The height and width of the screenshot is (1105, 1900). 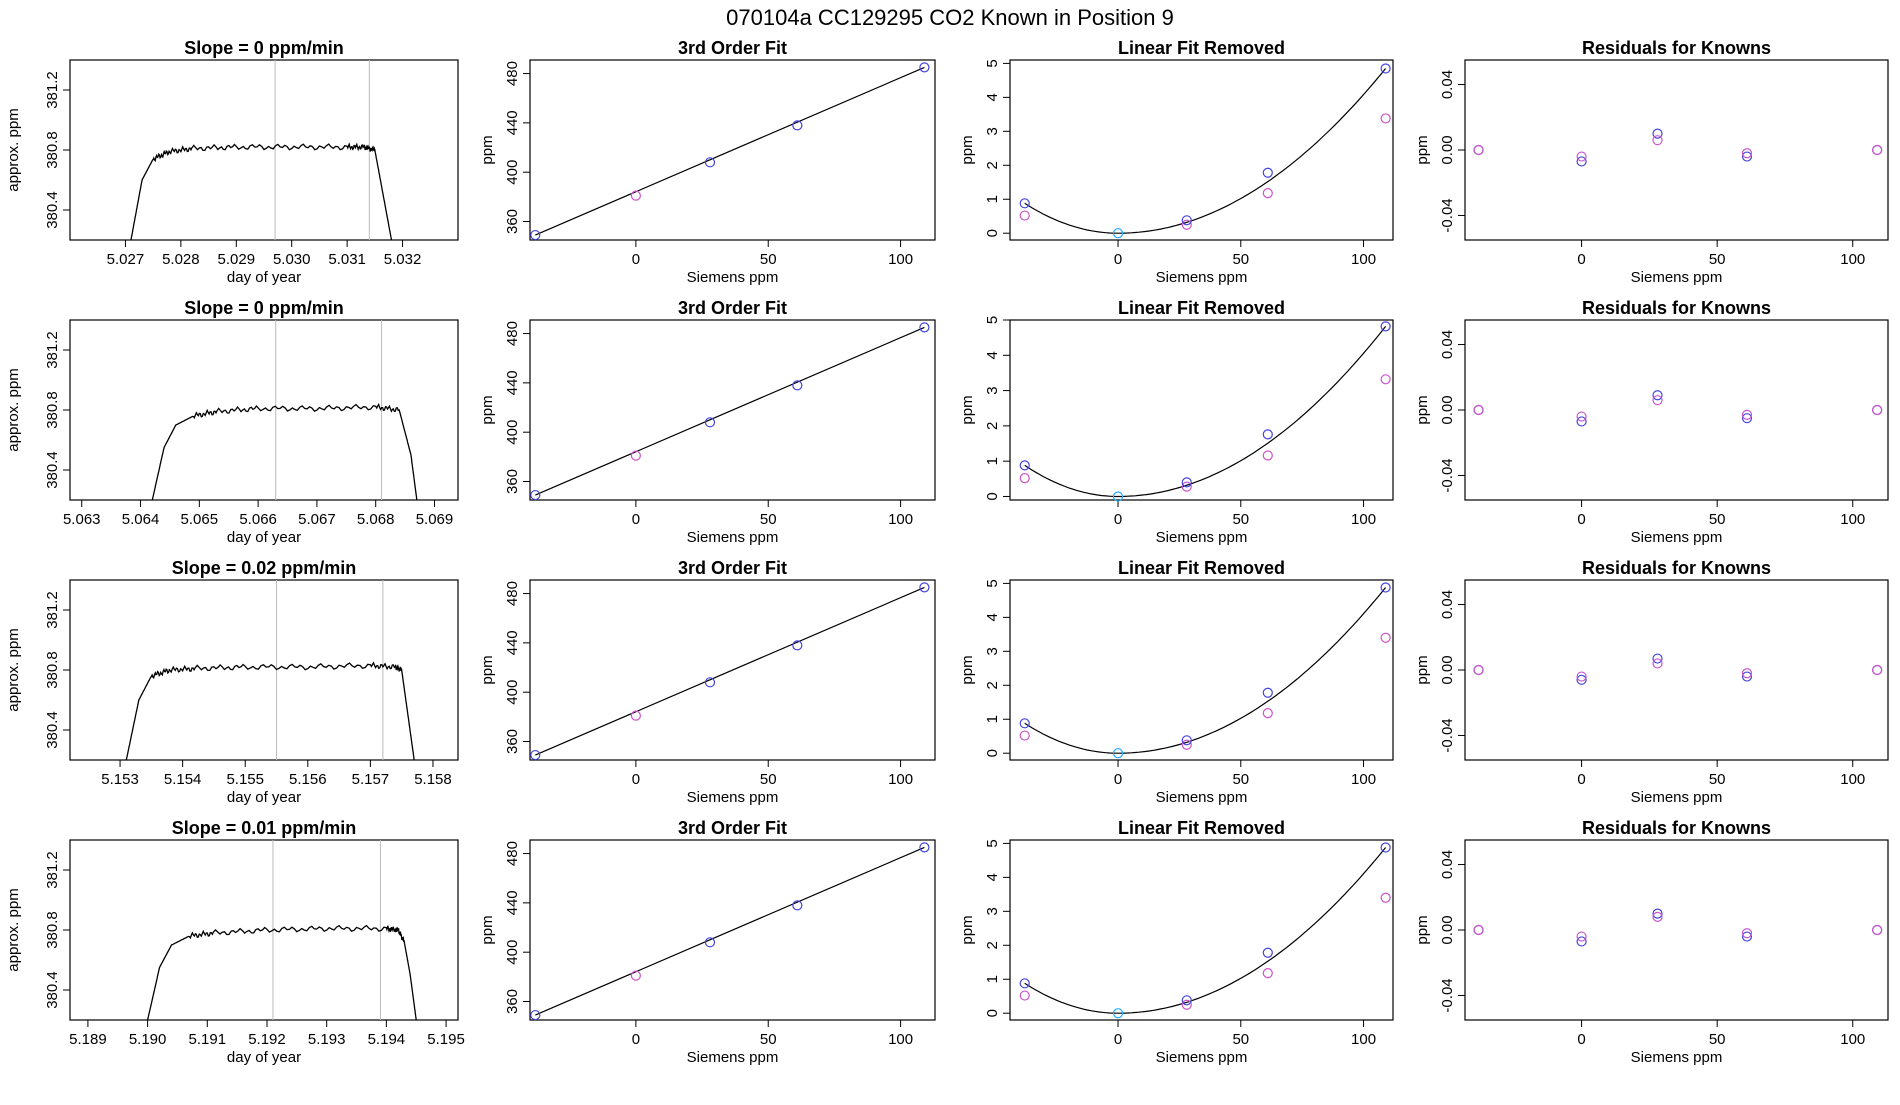 I want to click on panel-4-1-ytick-label: 380.8, so click(x=52, y=930).